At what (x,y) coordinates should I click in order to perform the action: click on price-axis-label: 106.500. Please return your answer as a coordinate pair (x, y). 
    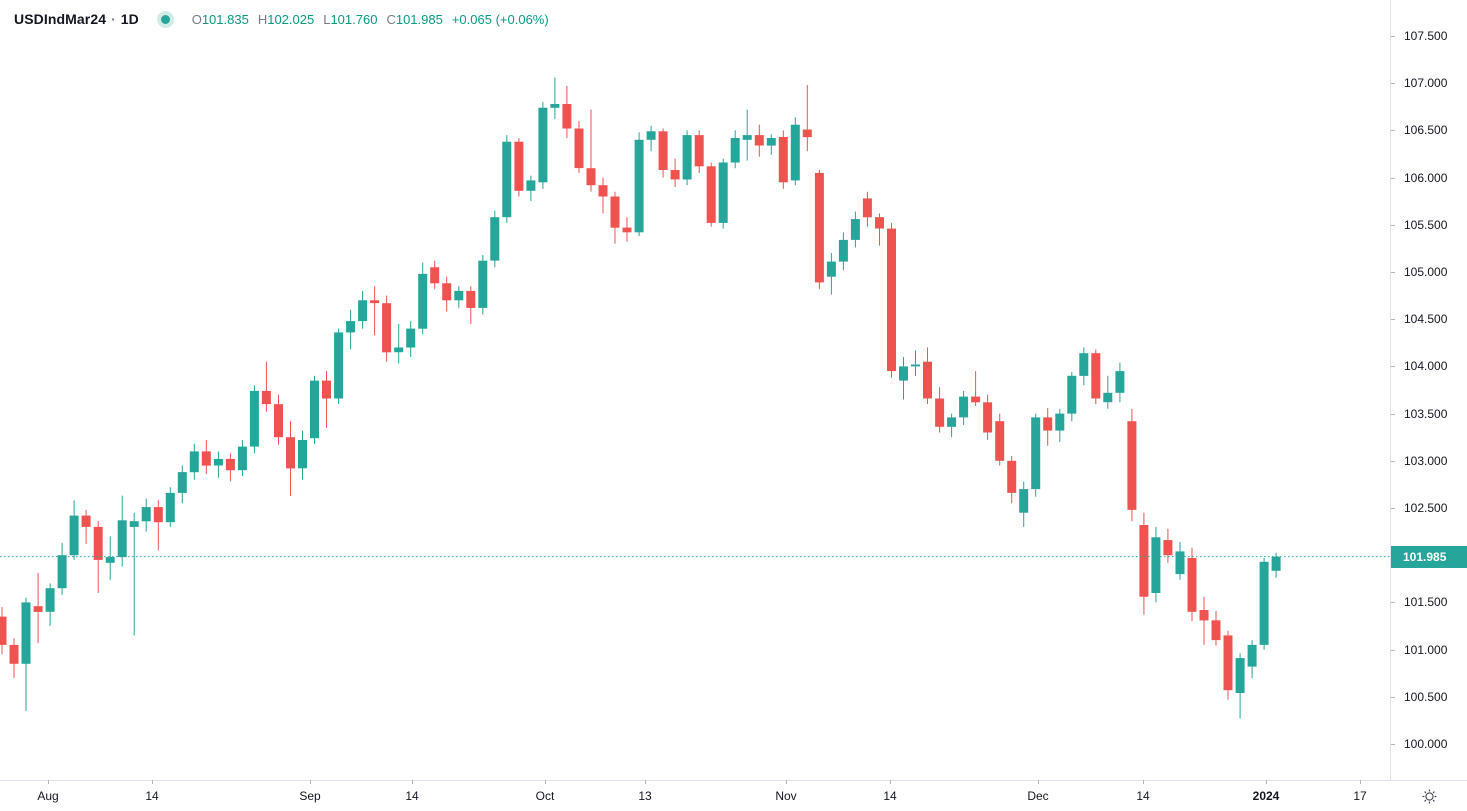
    Looking at the image, I should click on (1426, 130).